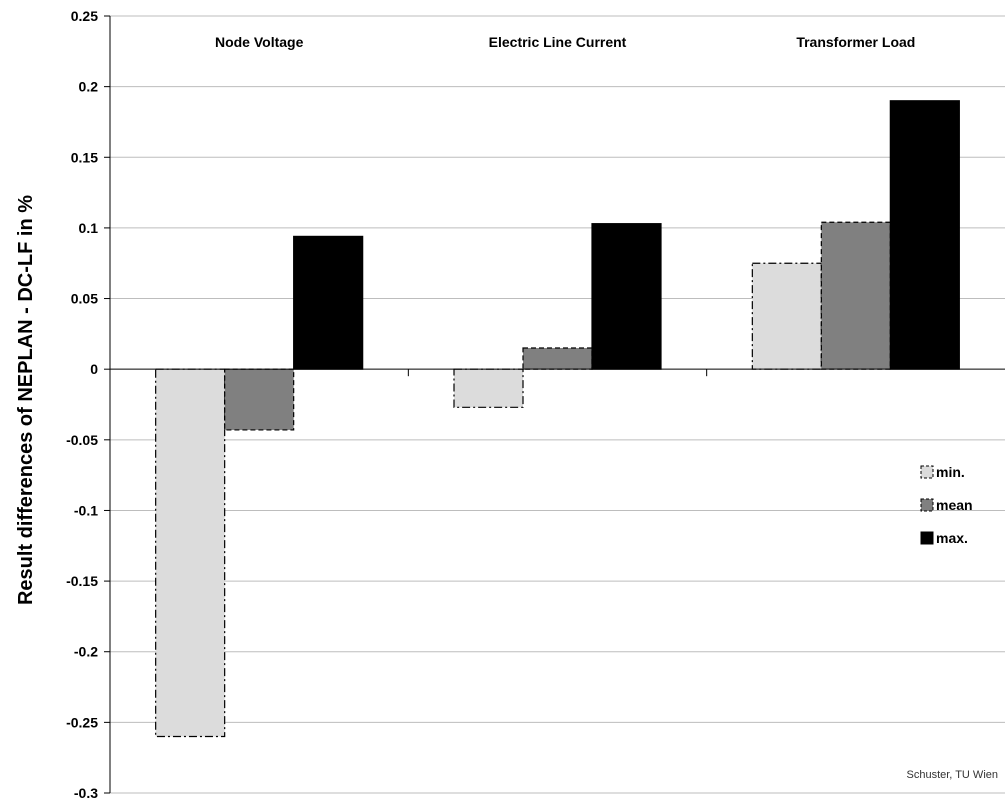  I want to click on y-tick-label: -0.05, so click(82, 440).